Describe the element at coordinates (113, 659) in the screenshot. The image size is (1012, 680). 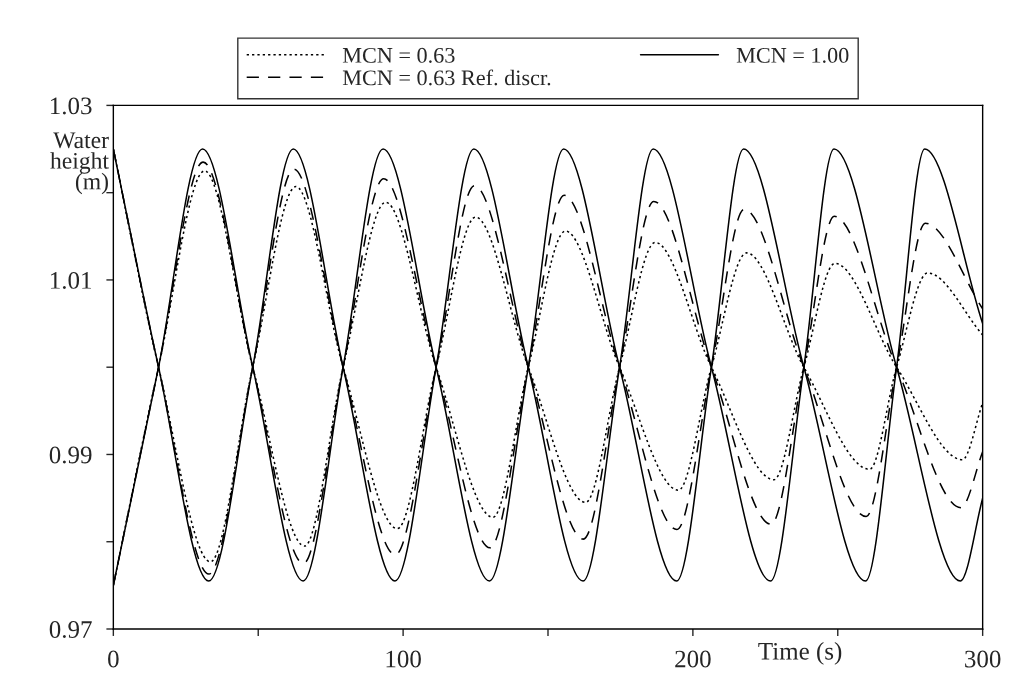
I see `x-tick-label: 0` at that location.